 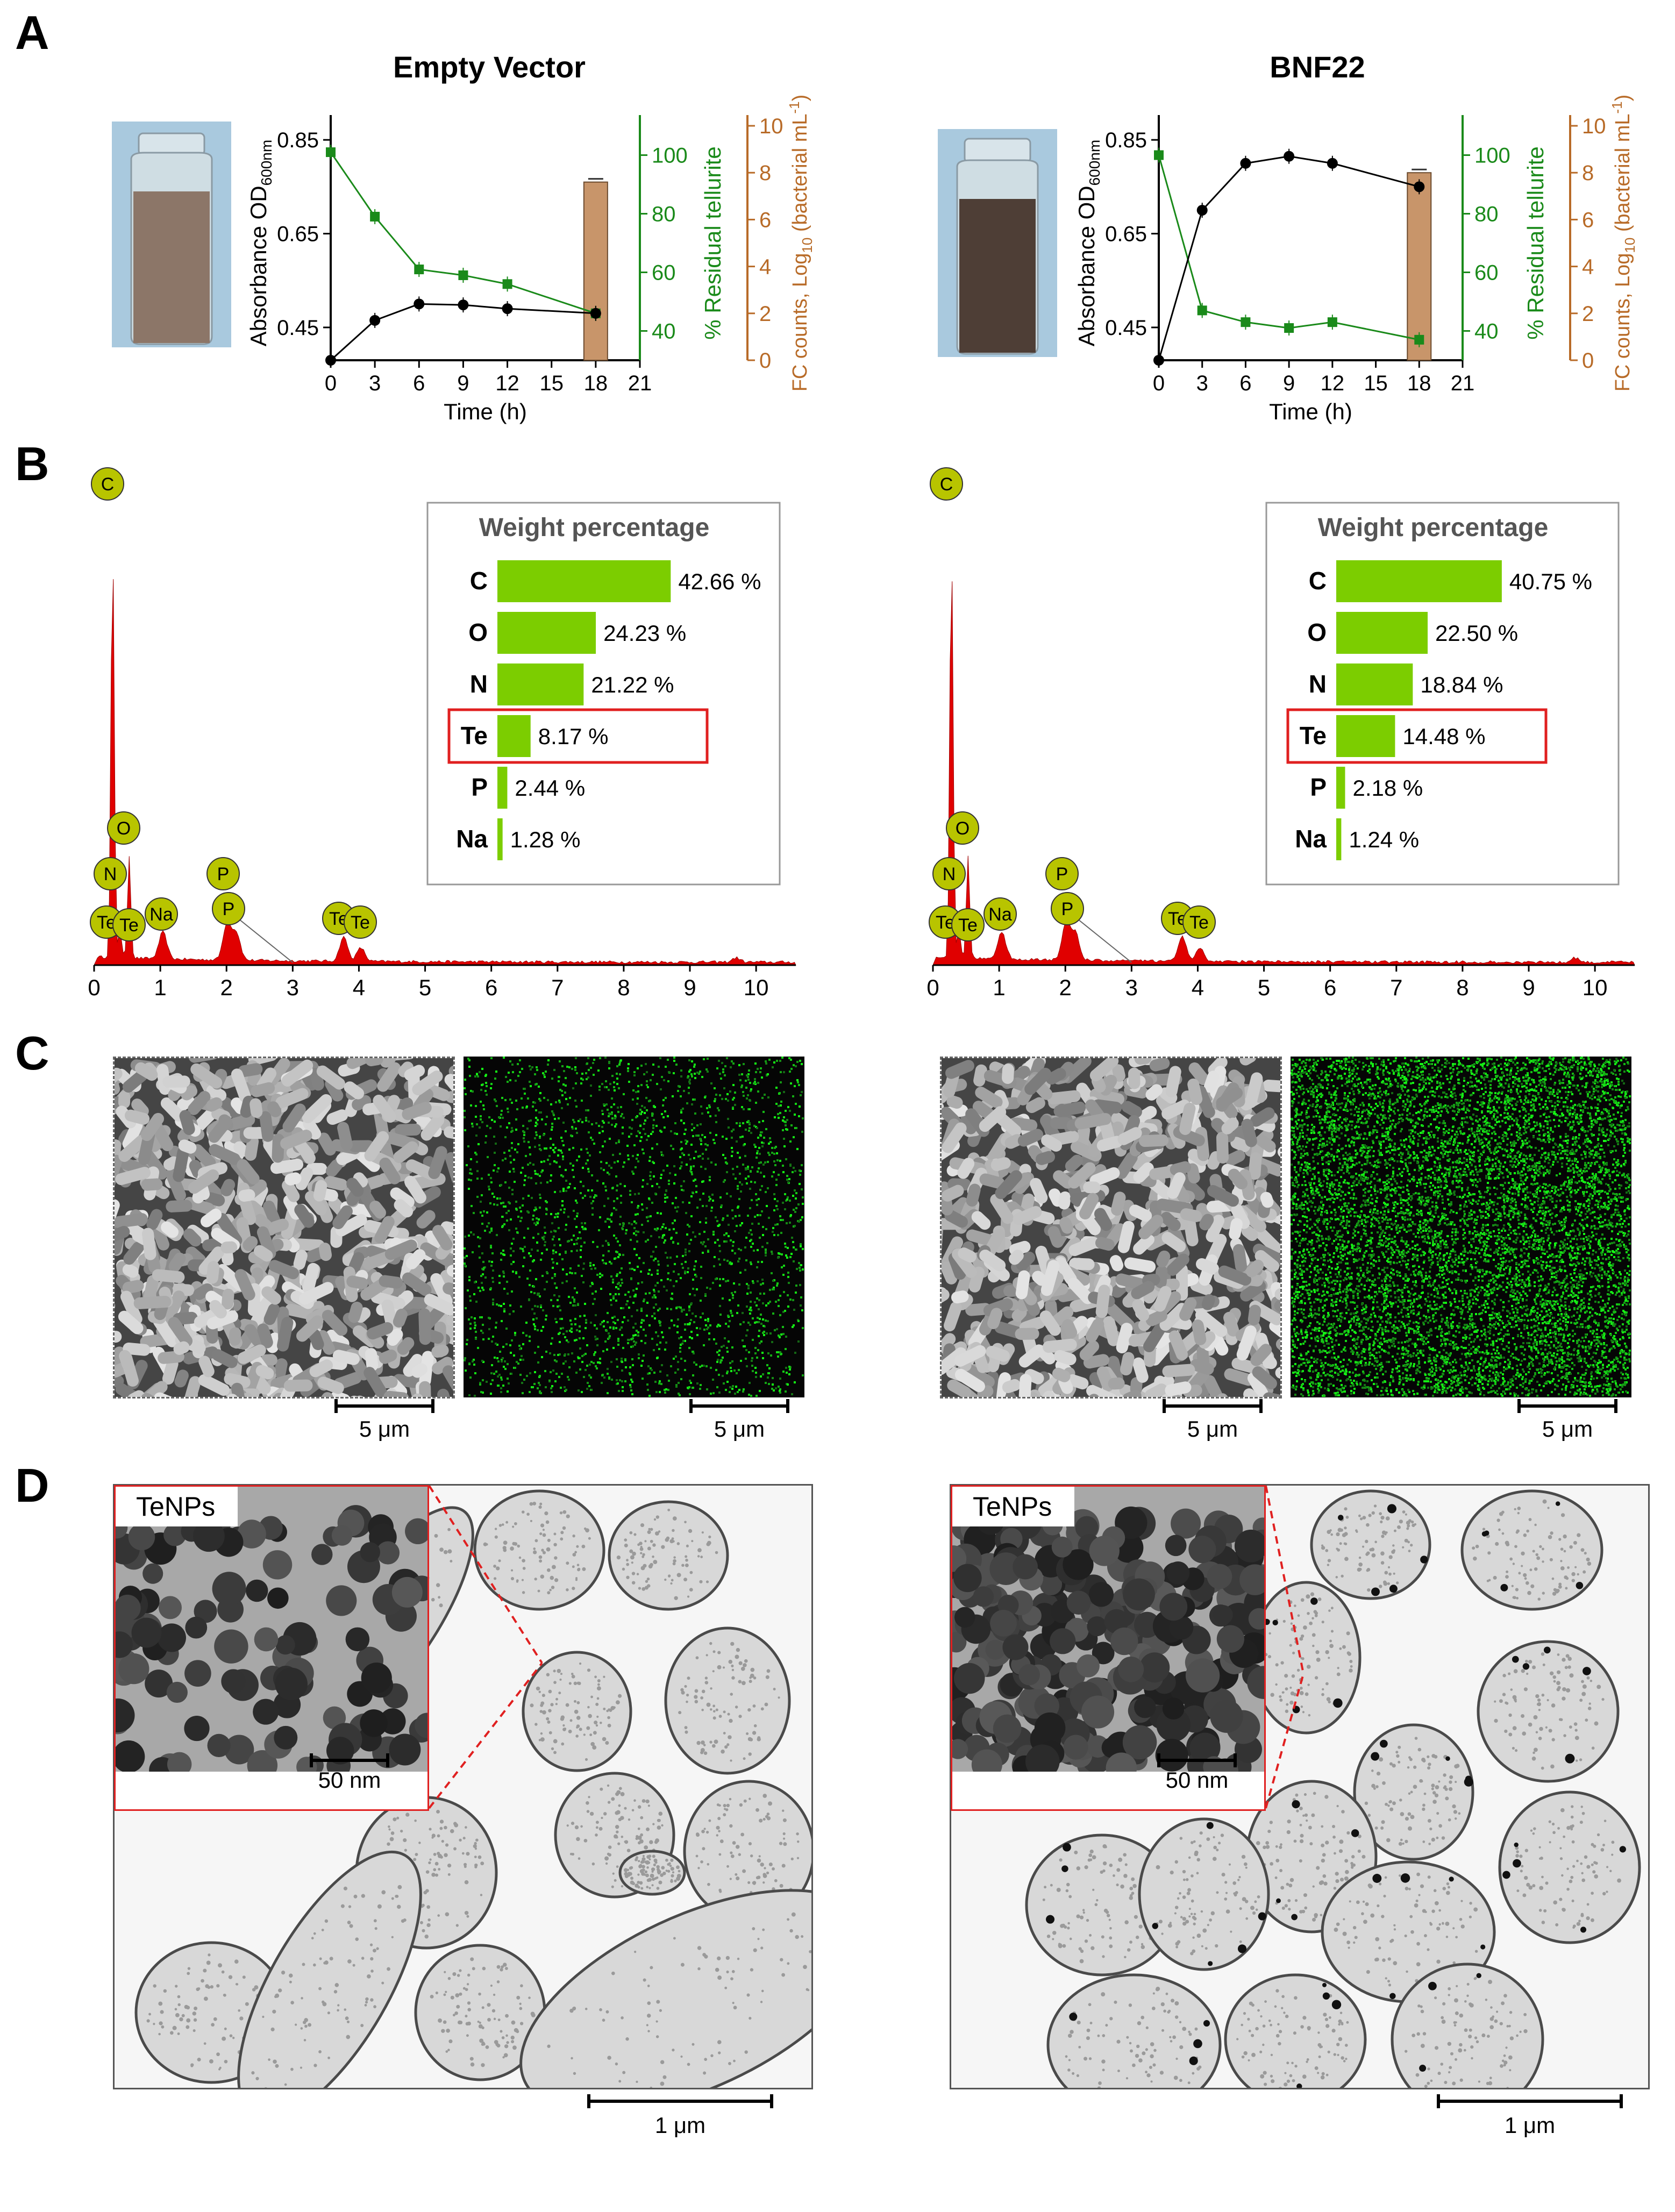 I want to click on element-badge, so click(x=968, y=924).